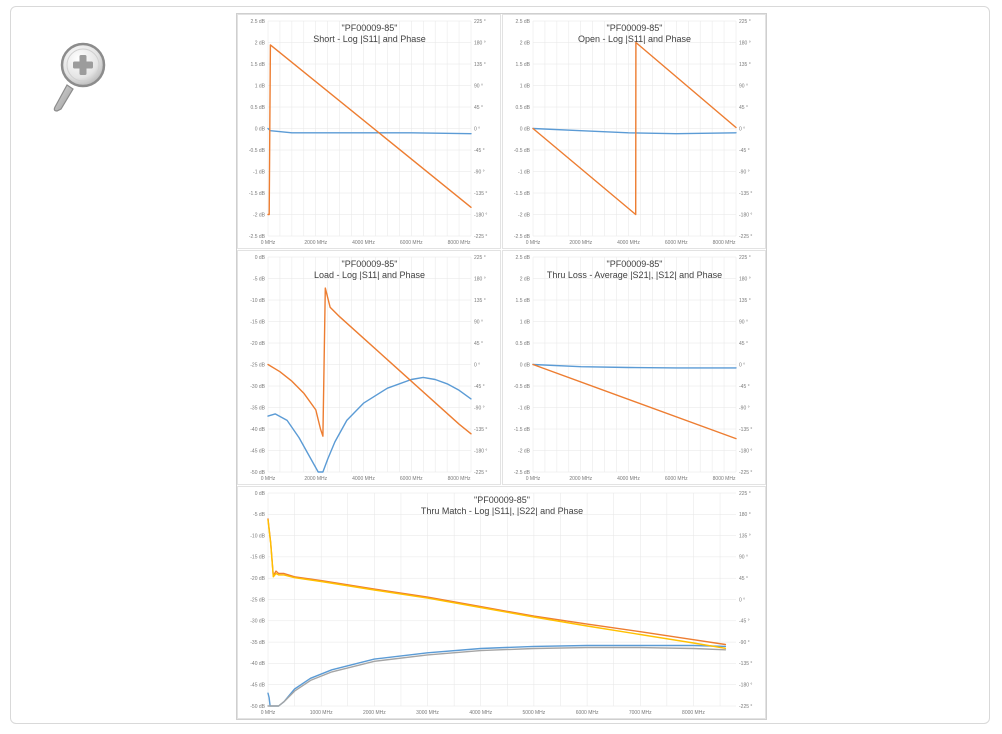  What do you see at coordinates (257, 408) in the screenshot?
I see `y-tick-label: -35 dB` at bounding box center [257, 408].